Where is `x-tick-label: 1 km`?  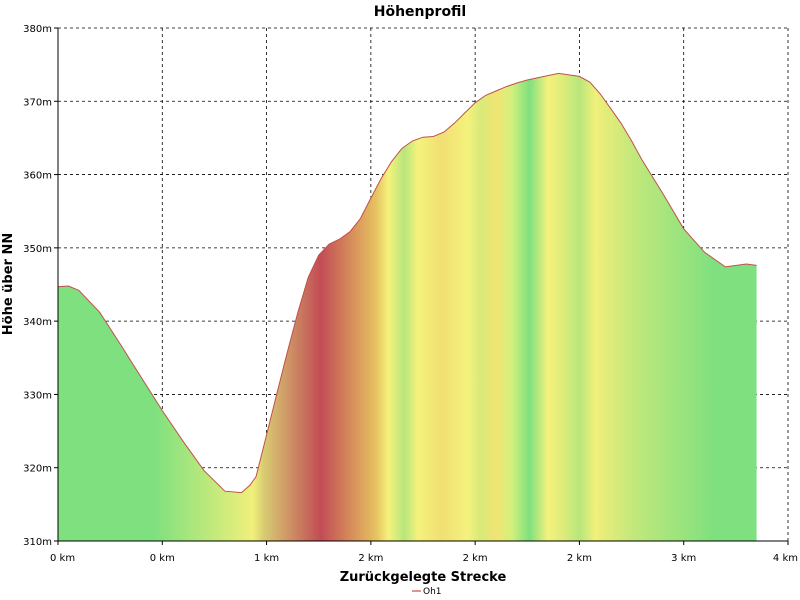
x-tick-label: 1 km is located at coordinates (266, 558).